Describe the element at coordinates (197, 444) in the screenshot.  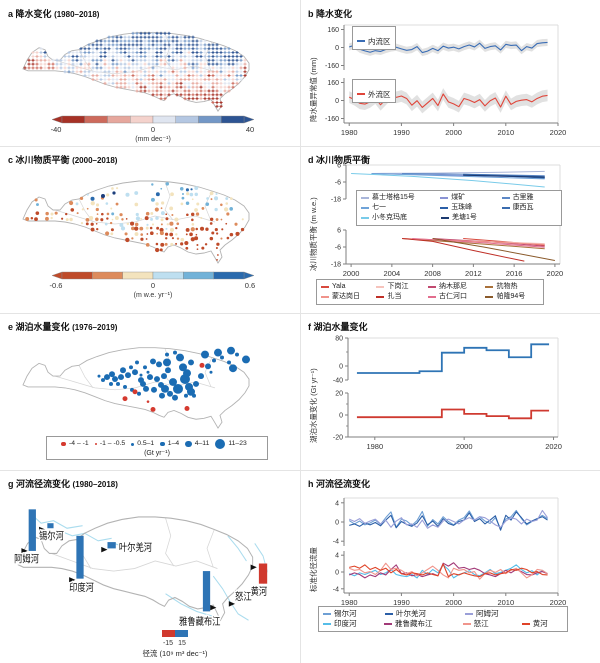
I see `legend-item: 4–11` at that location.